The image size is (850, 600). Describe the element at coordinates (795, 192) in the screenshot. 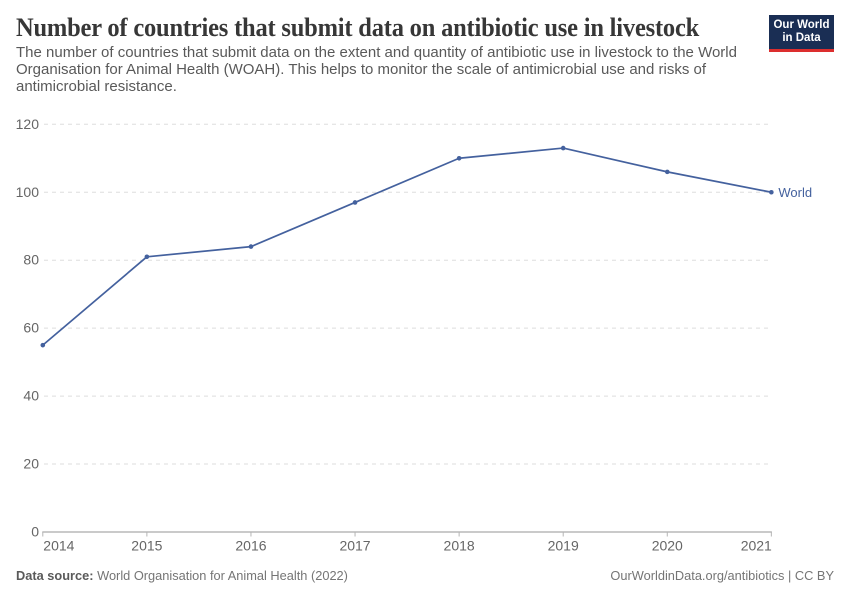

I see `series-end-label: World` at that location.